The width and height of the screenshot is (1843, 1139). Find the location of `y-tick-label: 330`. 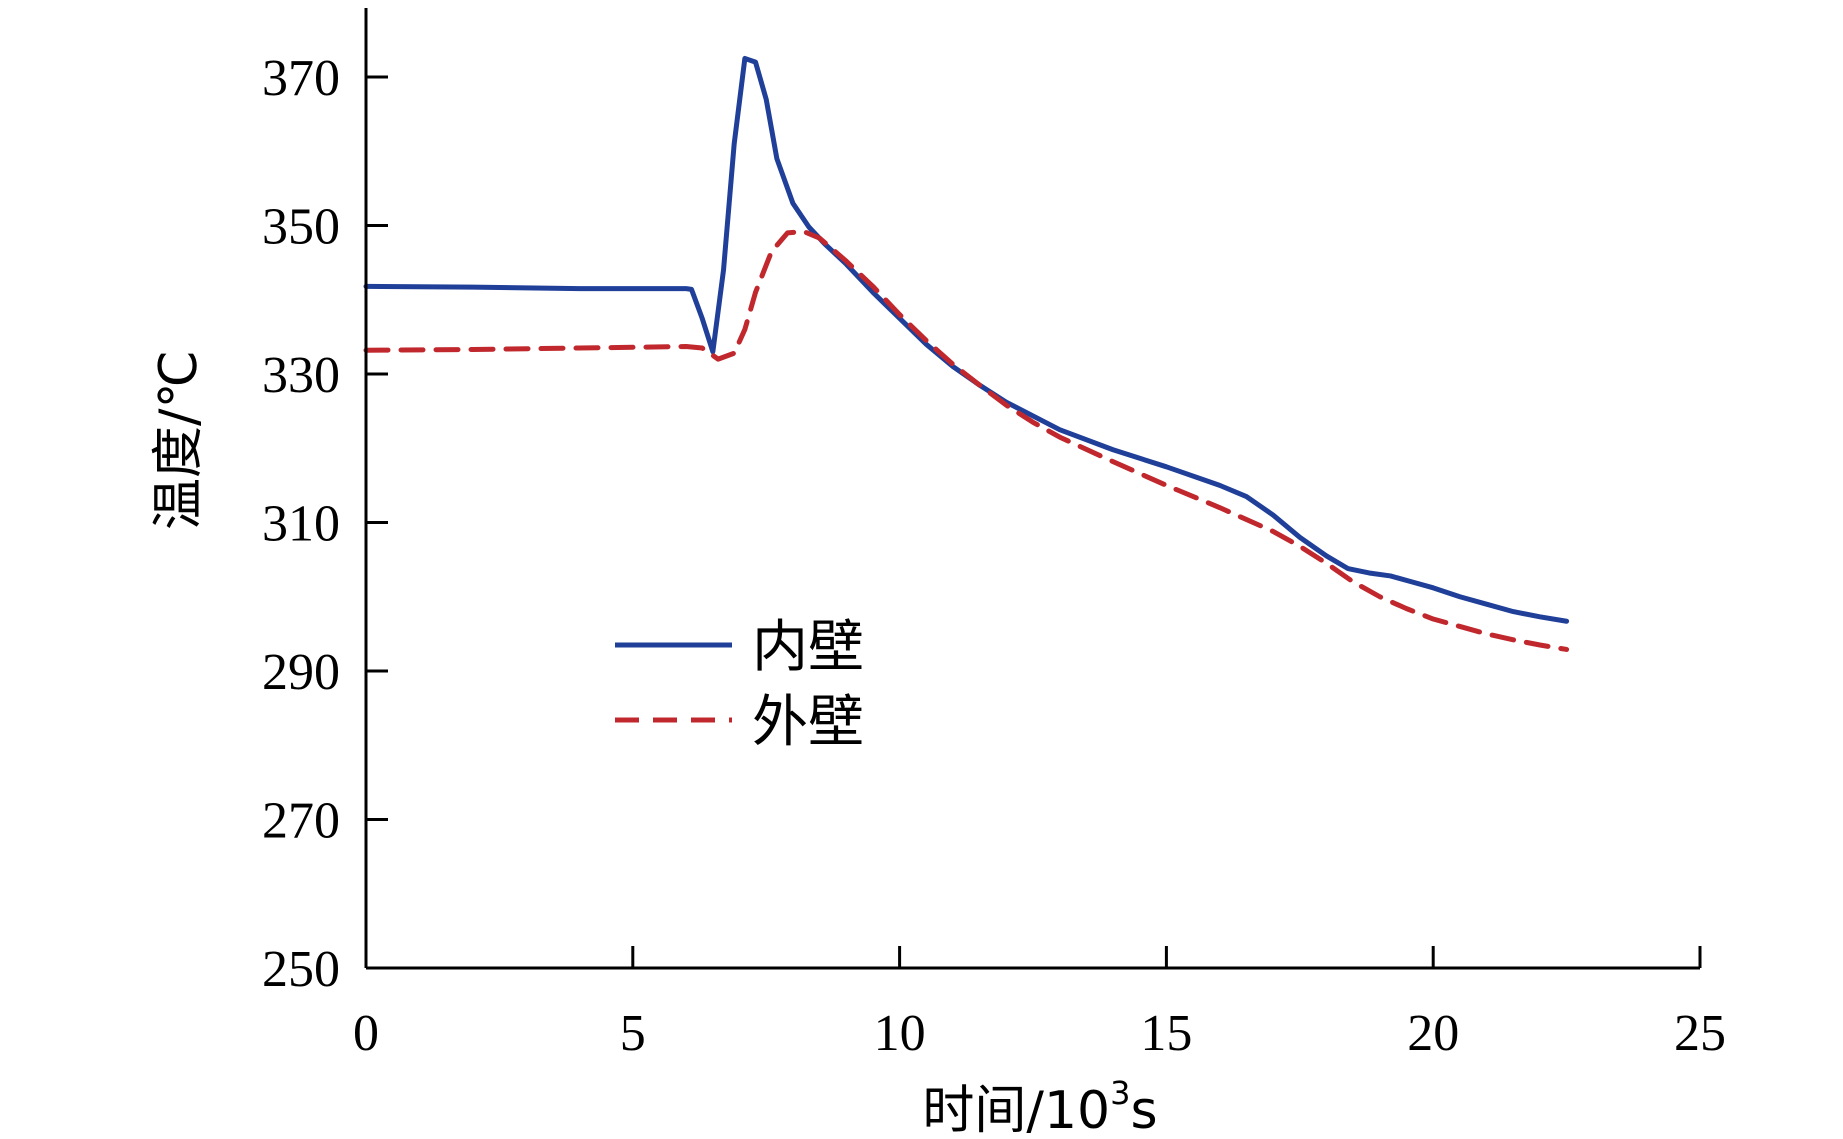

y-tick-label: 330 is located at coordinates (301, 375).